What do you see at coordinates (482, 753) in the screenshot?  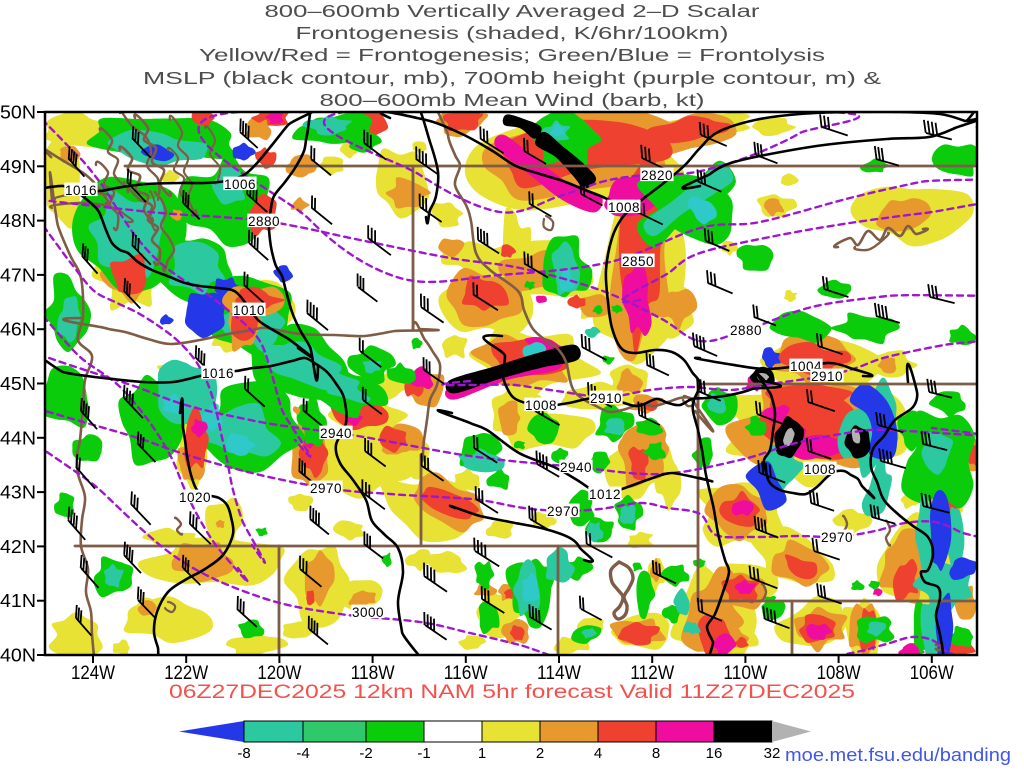 I see `svg-text: 1` at bounding box center [482, 753].